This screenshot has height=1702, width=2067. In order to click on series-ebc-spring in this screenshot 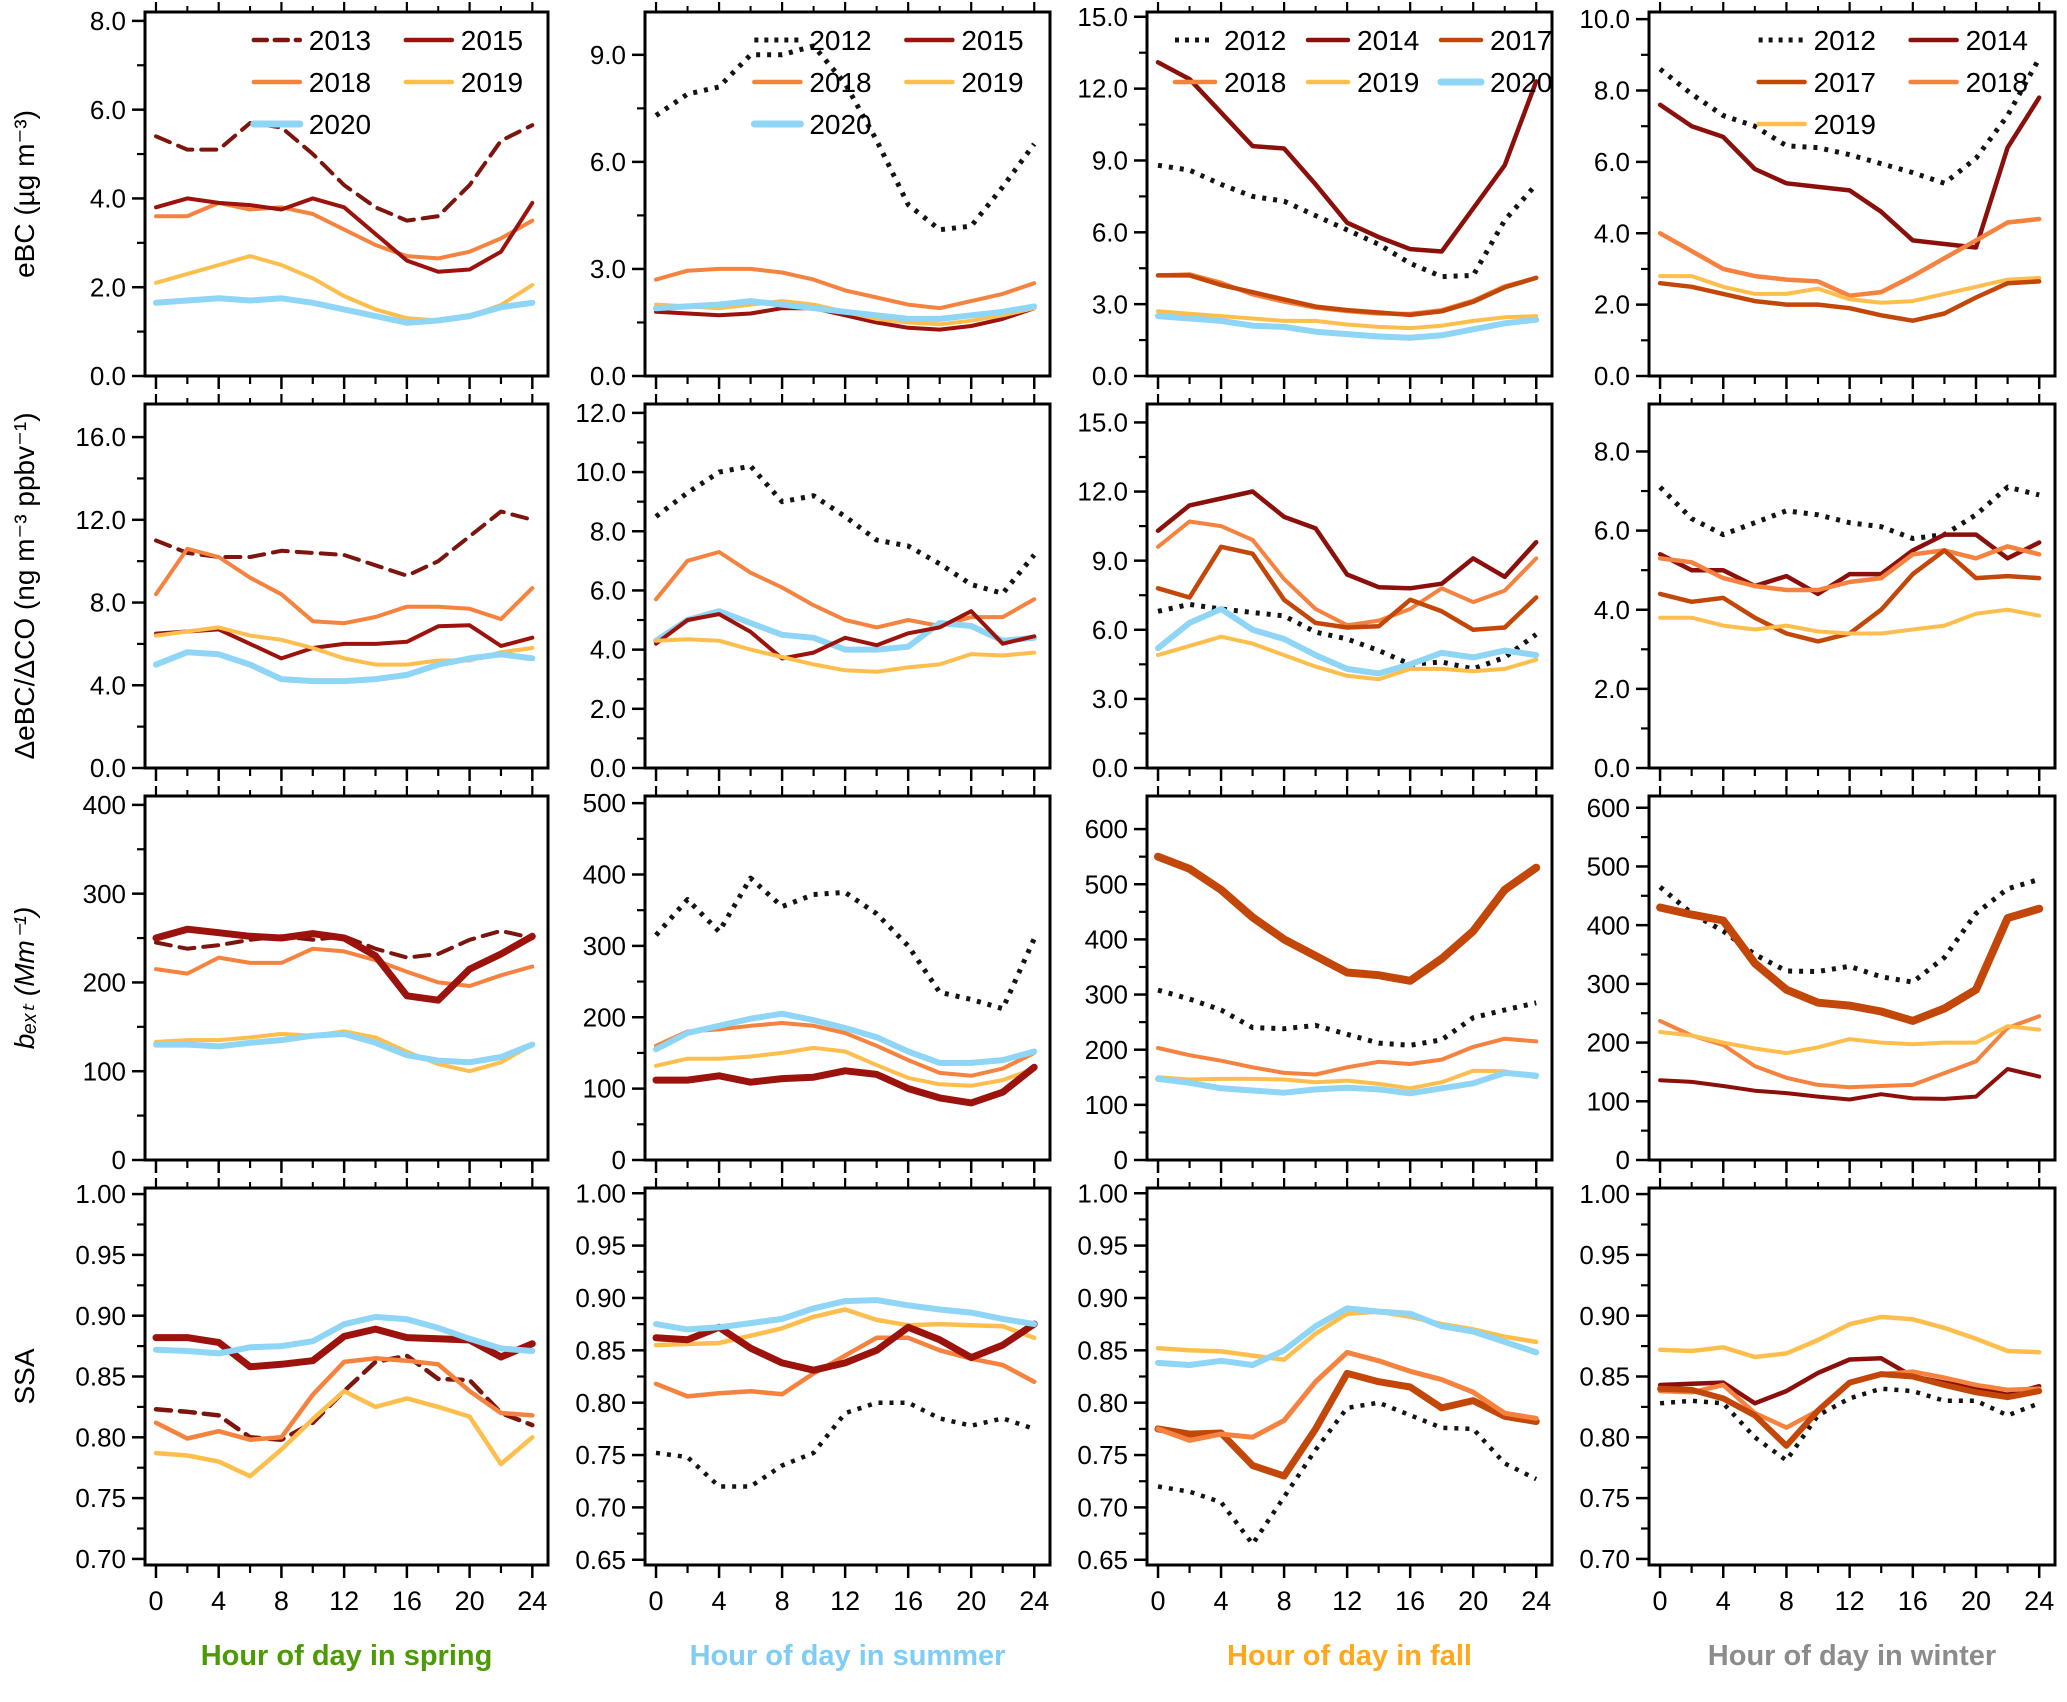, I will do `click(344, 223)`.